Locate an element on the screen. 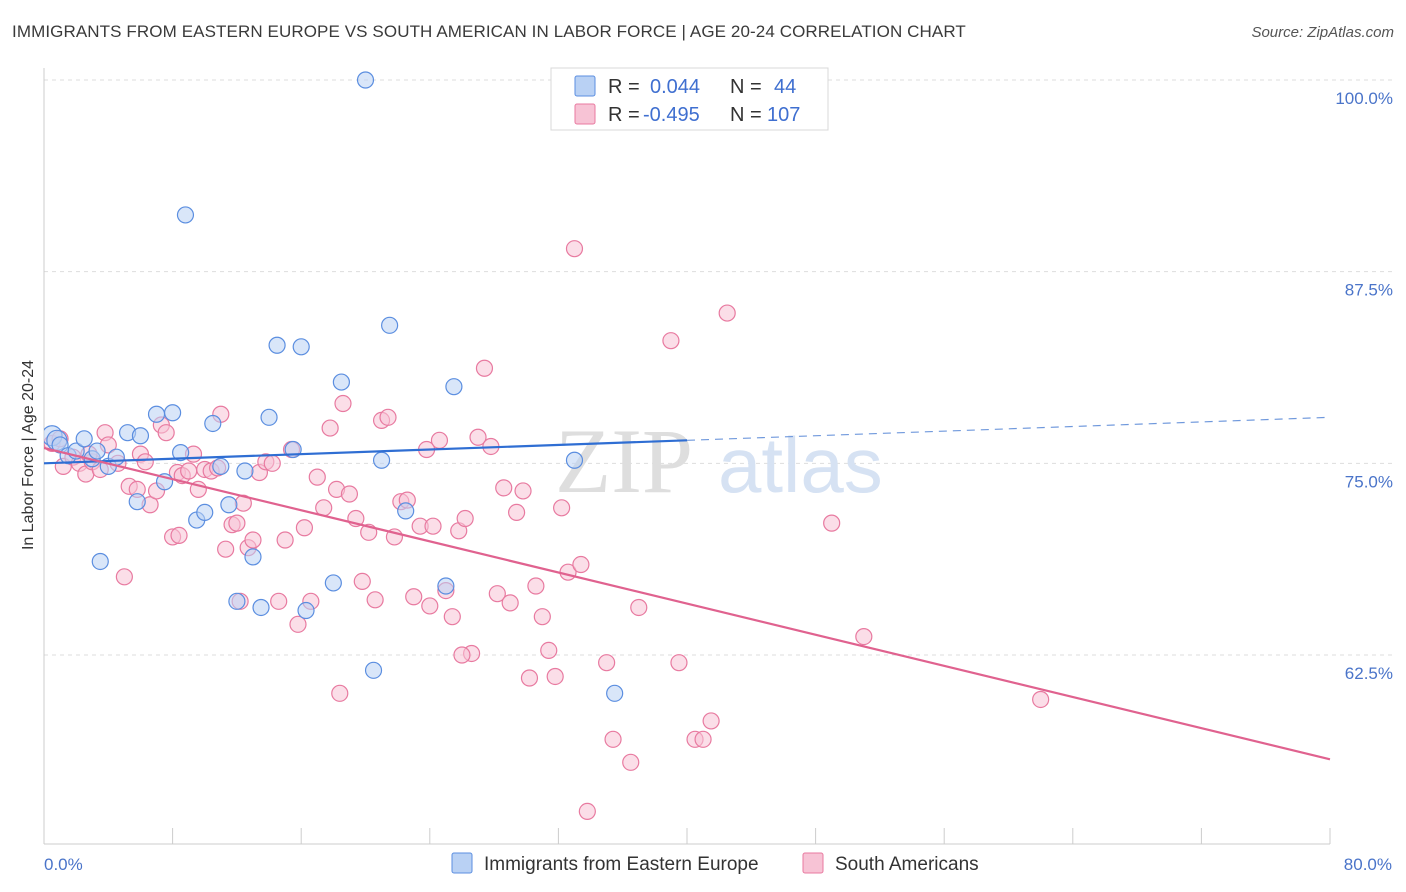 Image resolution: width=1406 pixels, height=892 pixels. legend-r-label-1: R = is located at coordinates (624, 87).